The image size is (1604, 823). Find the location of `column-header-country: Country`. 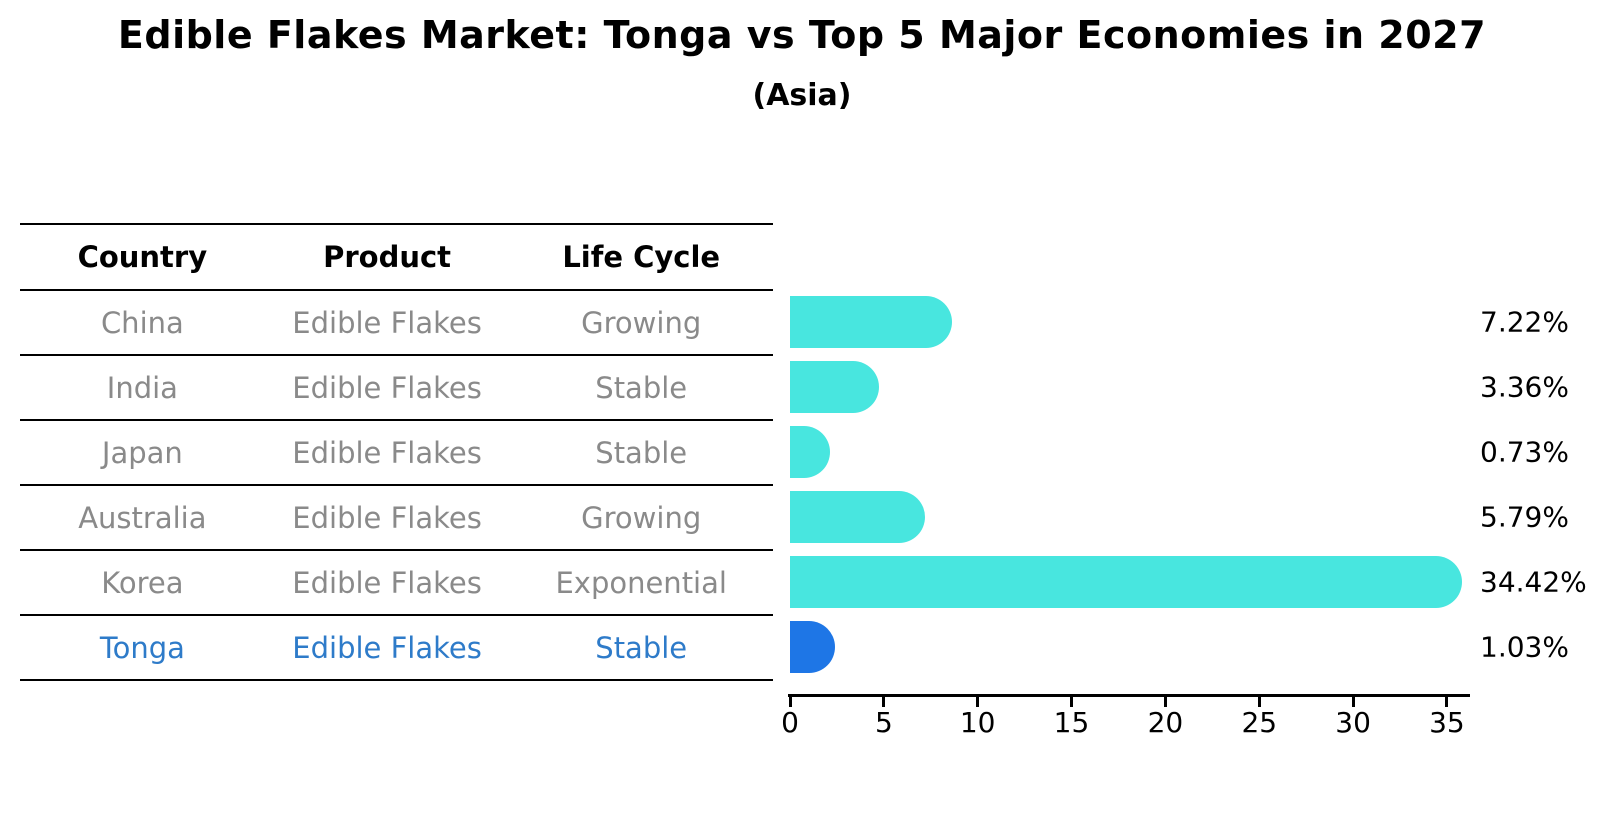

column-header-country: Country is located at coordinates (142, 257).